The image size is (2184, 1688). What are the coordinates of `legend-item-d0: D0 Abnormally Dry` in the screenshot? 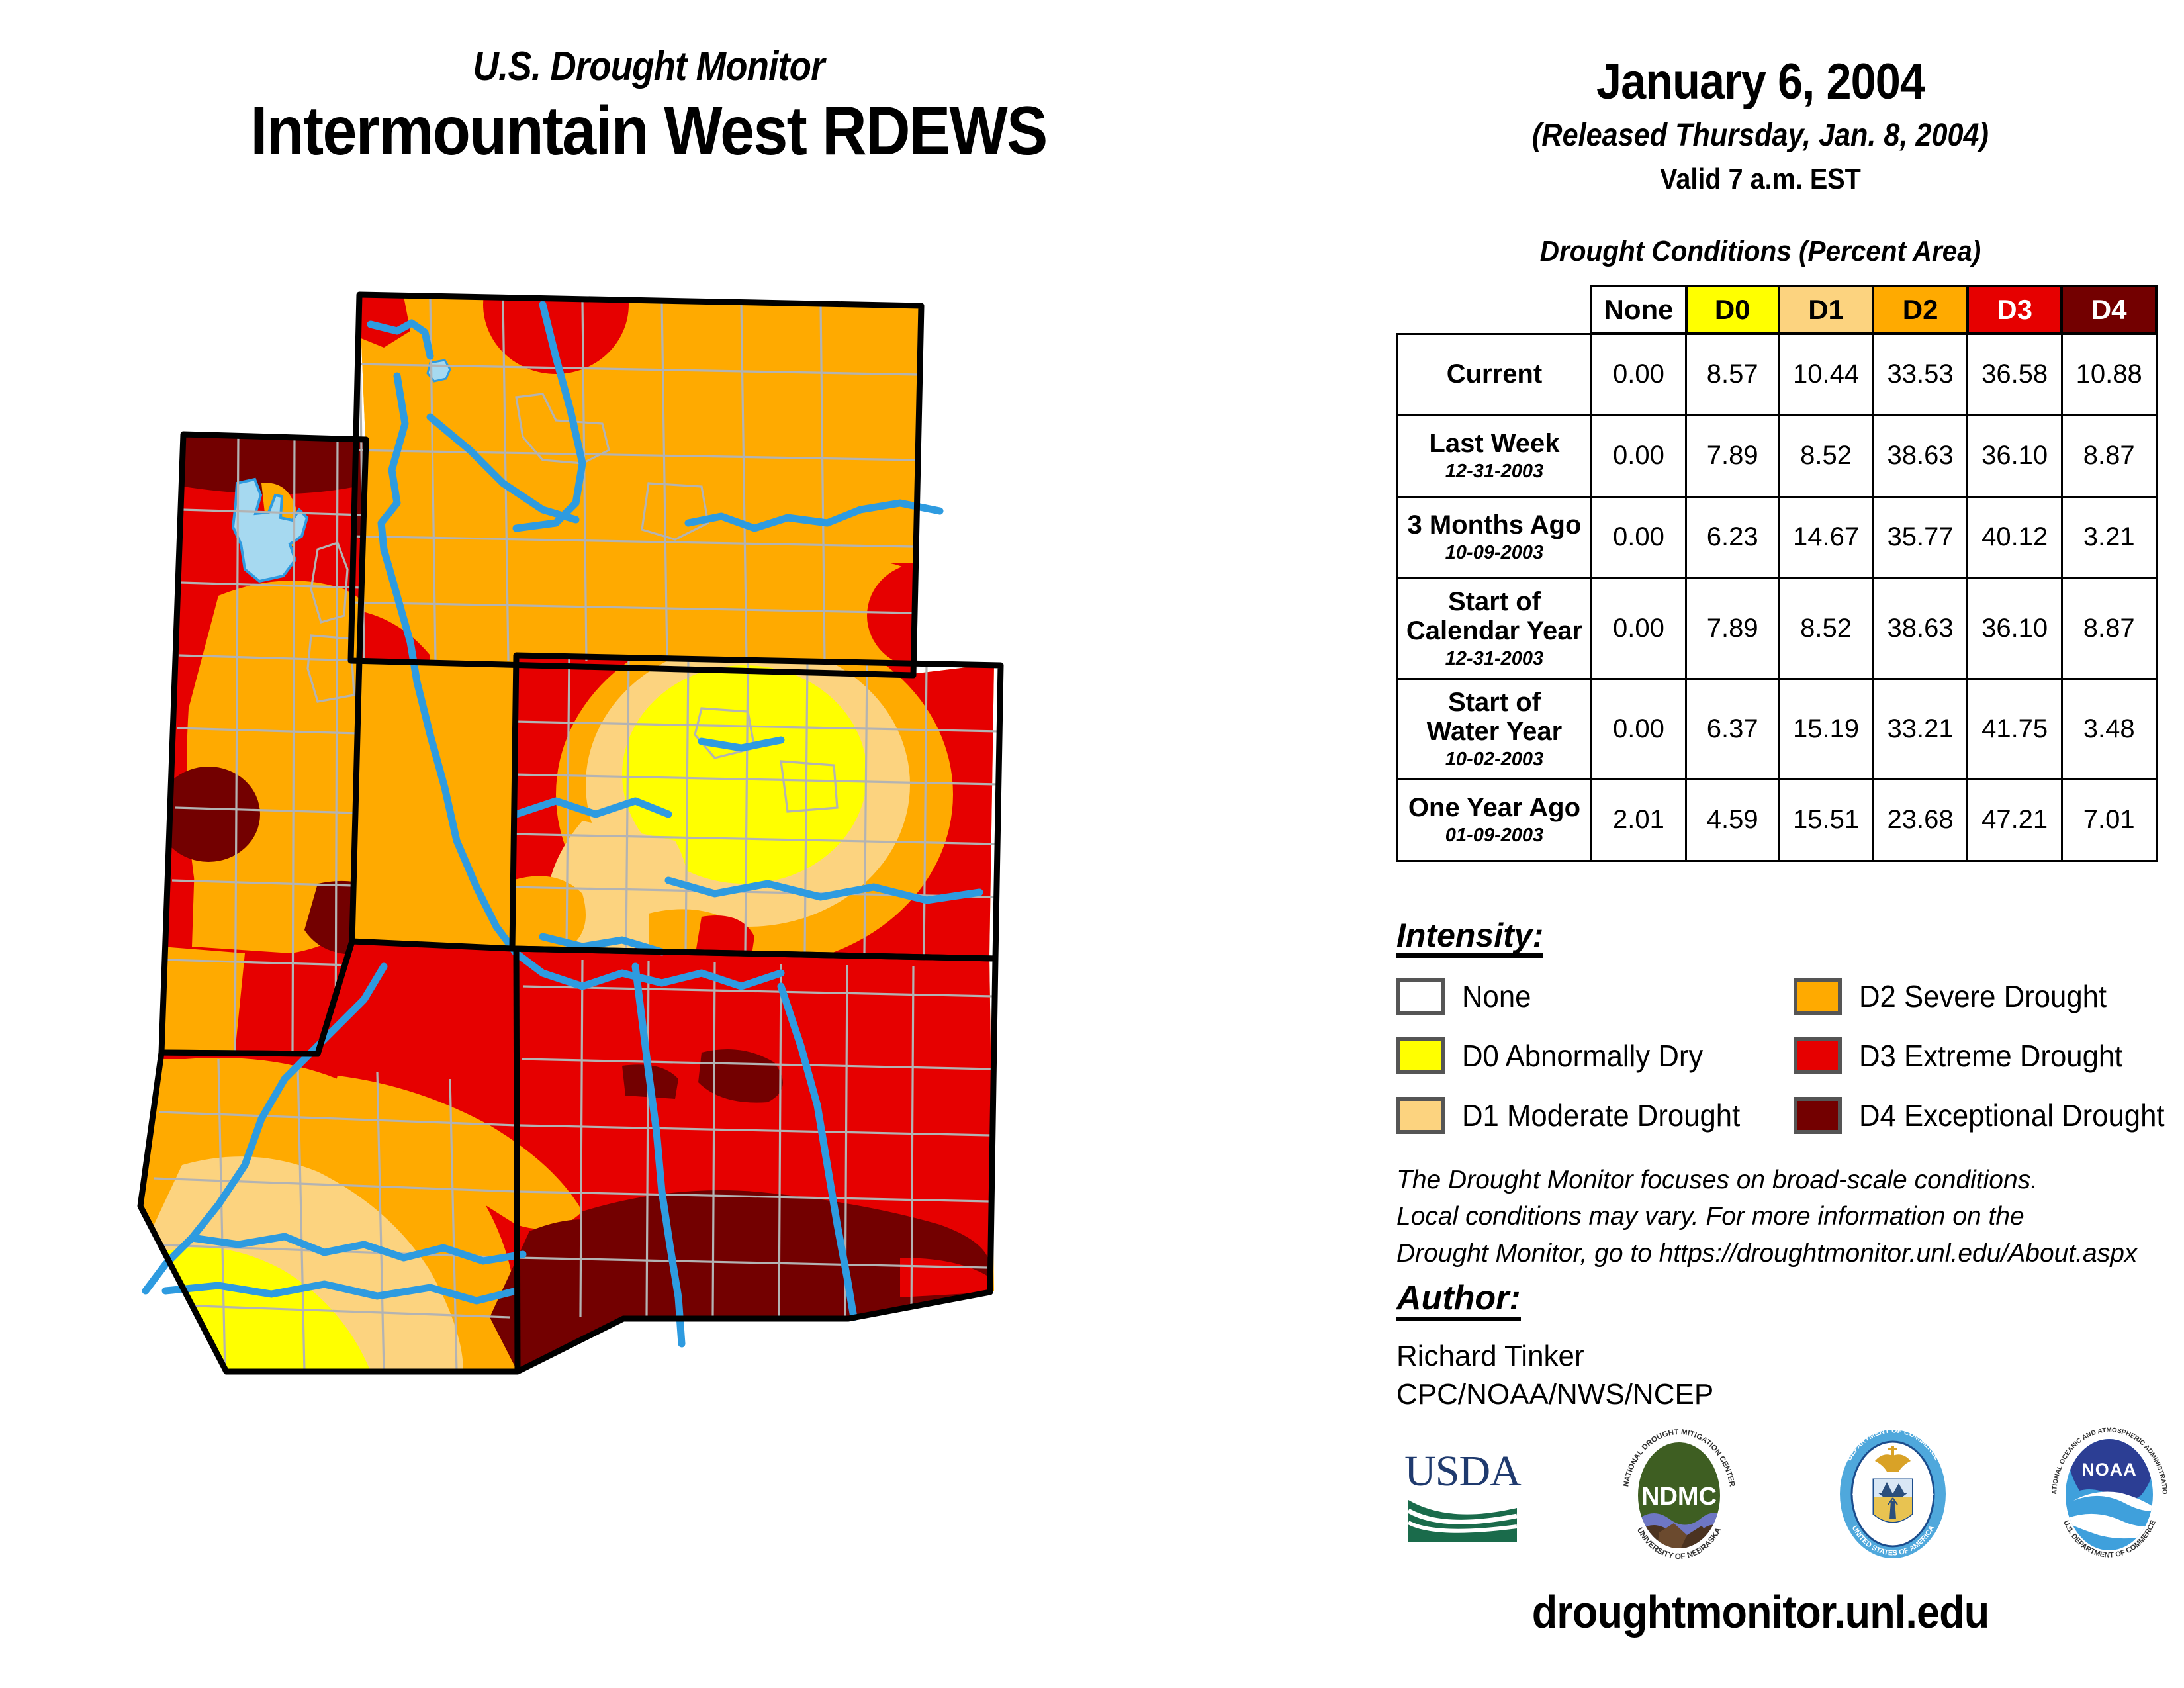 It's located at (1595, 1056).